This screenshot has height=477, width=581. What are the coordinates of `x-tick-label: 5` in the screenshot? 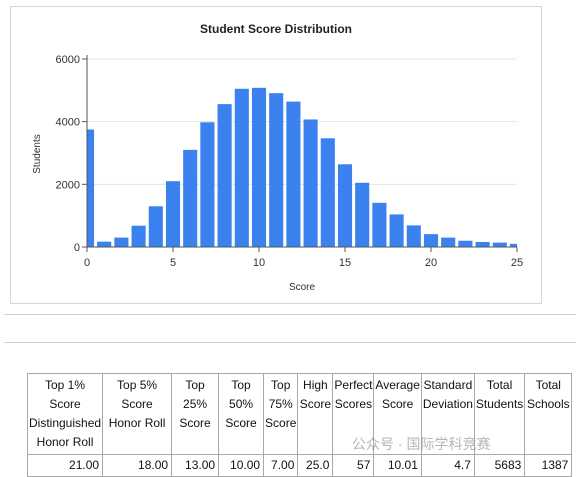 It's located at (173, 263).